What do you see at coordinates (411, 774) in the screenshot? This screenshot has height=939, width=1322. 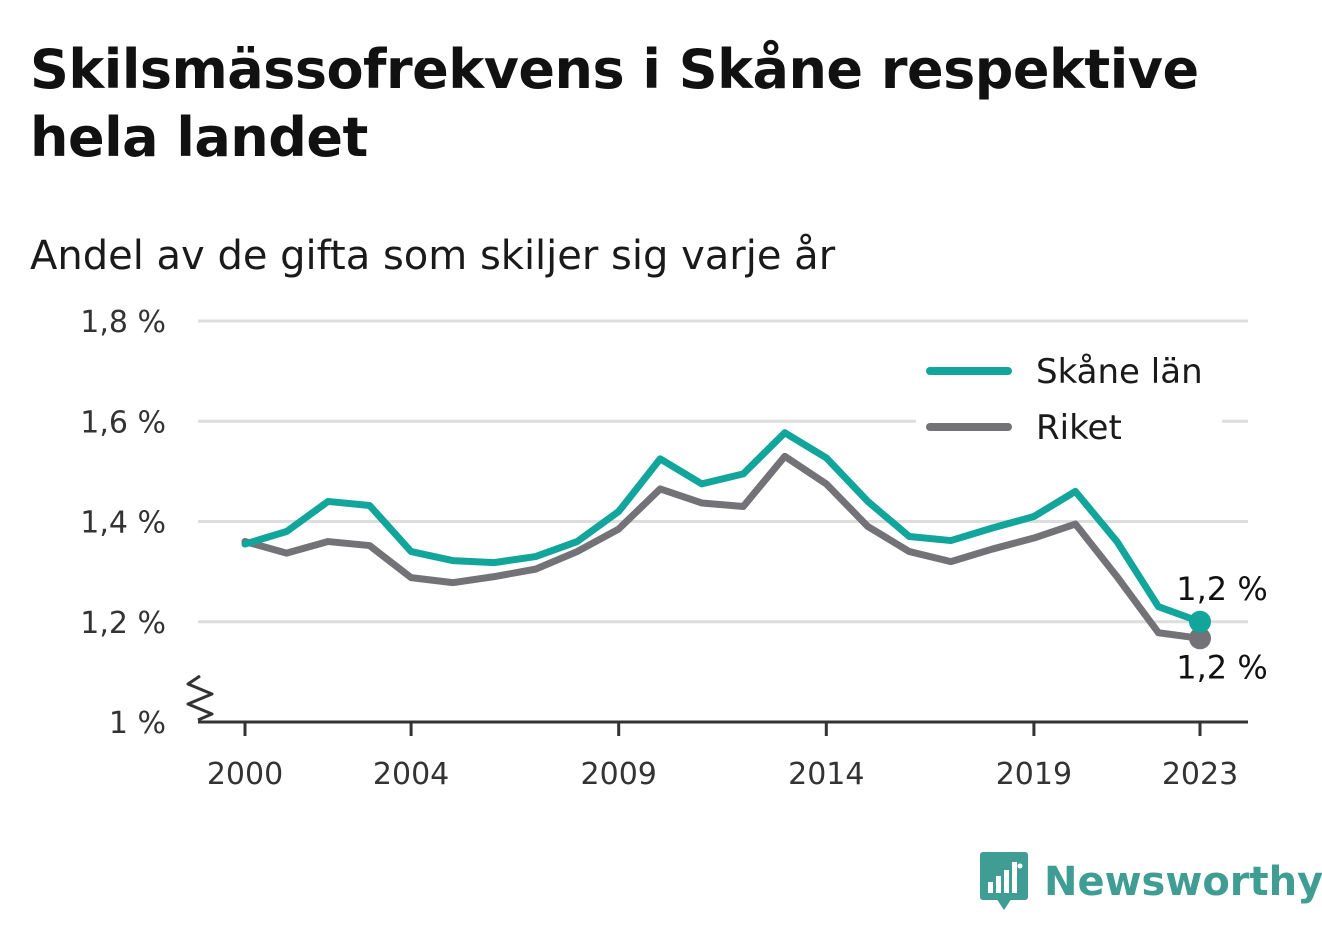 I see `x-tick-label: 2004` at bounding box center [411, 774].